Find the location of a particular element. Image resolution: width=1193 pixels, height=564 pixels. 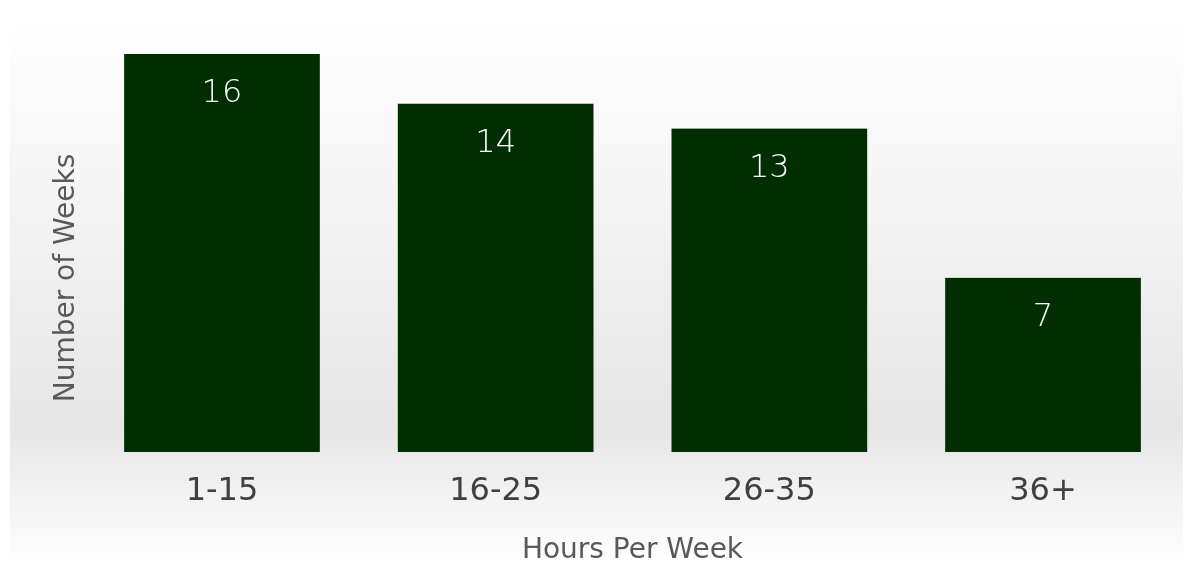

x-tick-label: 1-15 is located at coordinates (222, 489).